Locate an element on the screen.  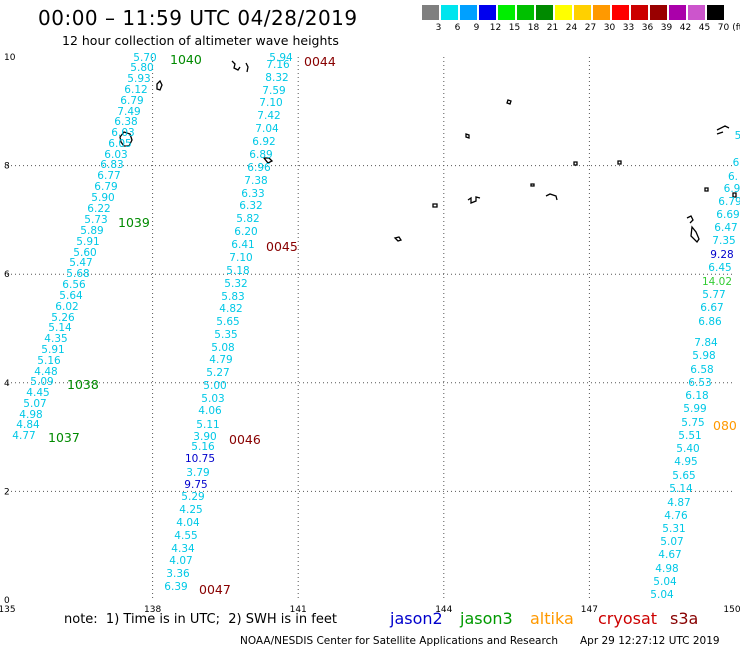
wave-height-label: 7.49 is located at coordinates (128, 112).